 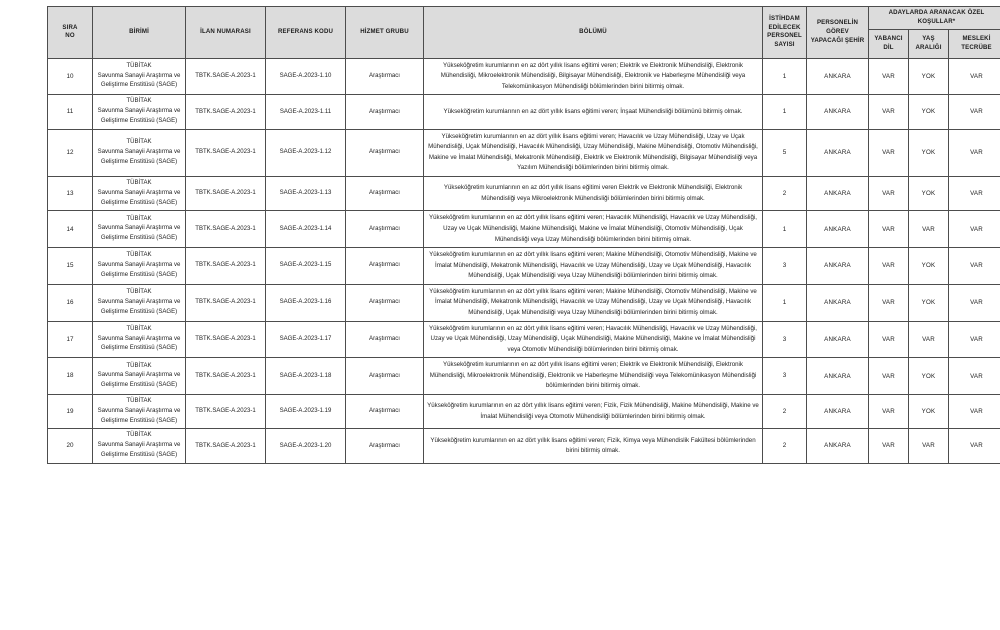 I want to click on cell-sira-no: 16, so click(x=70, y=302).